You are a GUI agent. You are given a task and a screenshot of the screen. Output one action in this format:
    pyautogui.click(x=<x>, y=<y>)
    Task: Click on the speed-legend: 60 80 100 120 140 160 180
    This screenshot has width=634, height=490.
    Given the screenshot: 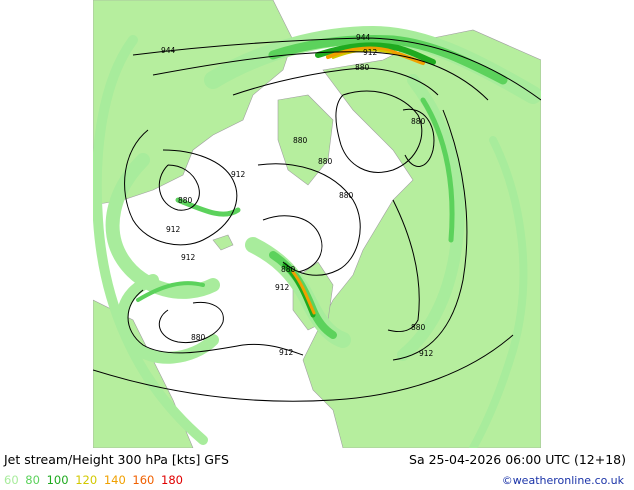 What is the action you would take?
    pyautogui.click(x=95, y=480)
    